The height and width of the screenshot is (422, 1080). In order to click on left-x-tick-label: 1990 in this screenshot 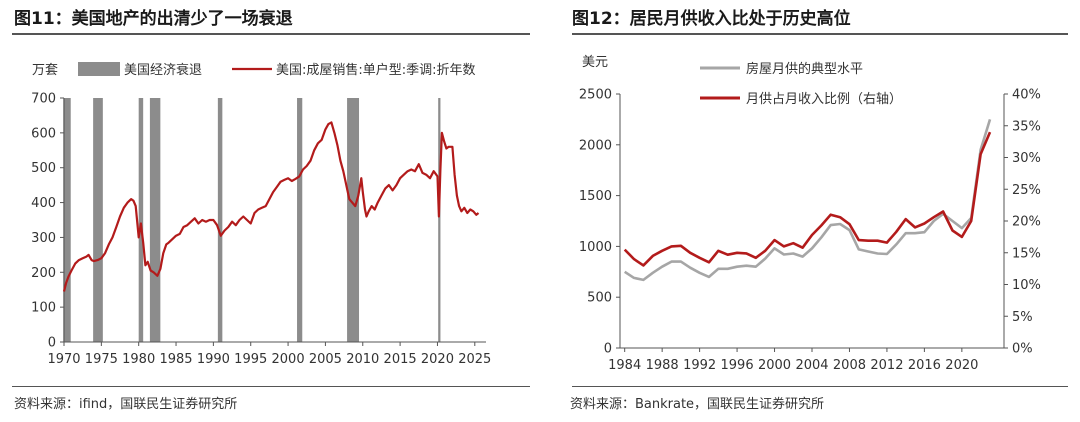, I will do `click(213, 359)`.